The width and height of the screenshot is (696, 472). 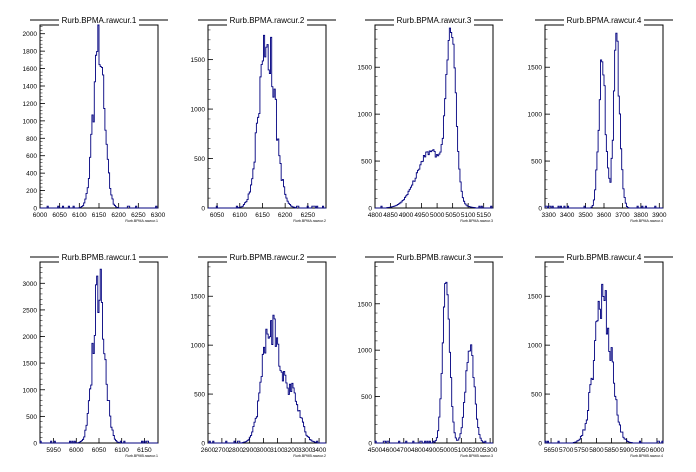 What do you see at coordinates (236, 450) in the screenshot?
I see `x-tick-label: 2800` at bounding box center [236, 450].